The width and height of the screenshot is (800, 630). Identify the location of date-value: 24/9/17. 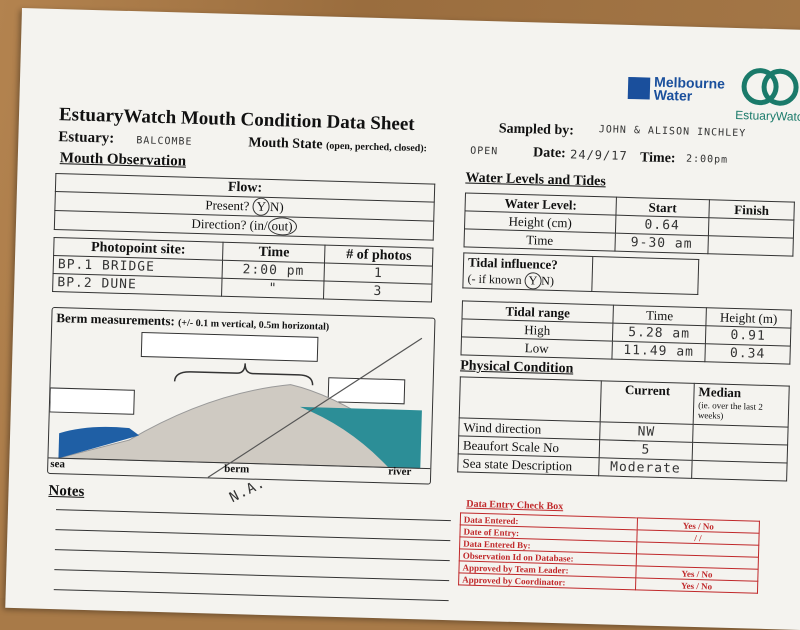
(598, 155).